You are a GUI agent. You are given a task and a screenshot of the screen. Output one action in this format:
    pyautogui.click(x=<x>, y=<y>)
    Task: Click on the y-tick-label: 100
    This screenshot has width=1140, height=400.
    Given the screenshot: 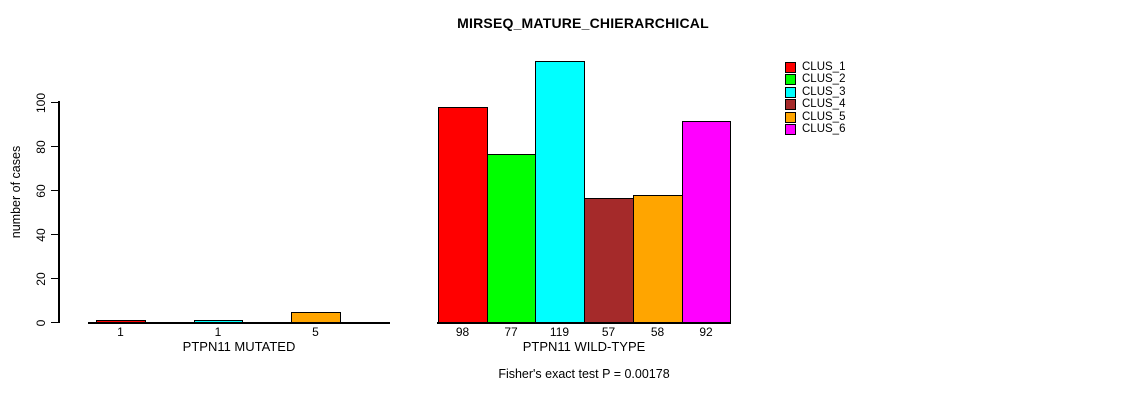 What is the action you would take?
    pyautogui.click(x=41, y=103)
    